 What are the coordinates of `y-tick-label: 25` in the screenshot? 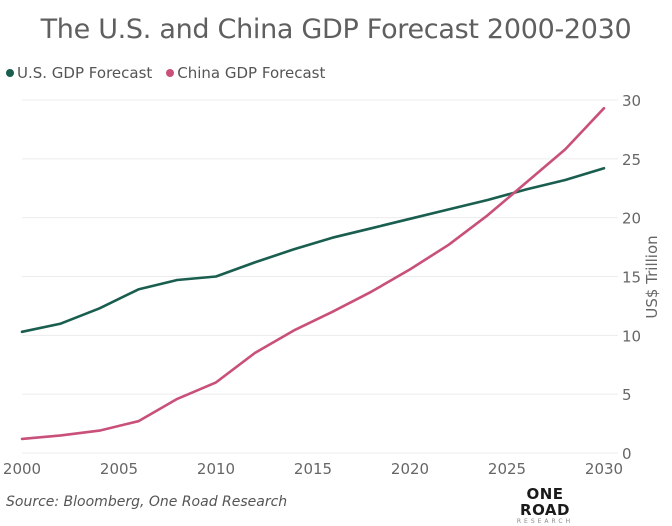 It's located at (631, 160).